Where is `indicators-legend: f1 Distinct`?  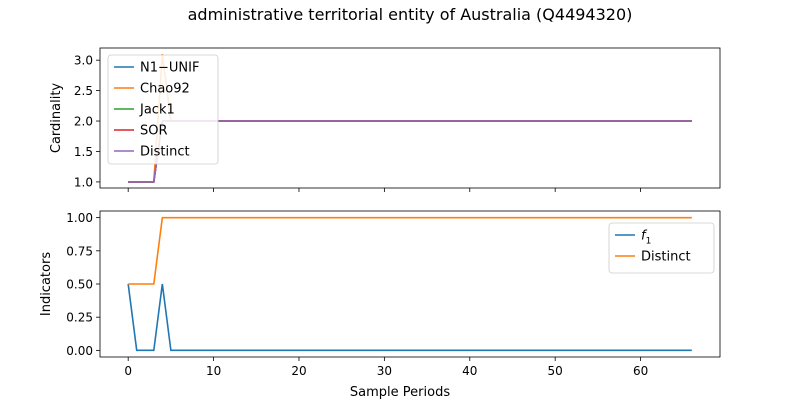 indicators-legend: f1 Distinct is located at coordinates (661, 248).